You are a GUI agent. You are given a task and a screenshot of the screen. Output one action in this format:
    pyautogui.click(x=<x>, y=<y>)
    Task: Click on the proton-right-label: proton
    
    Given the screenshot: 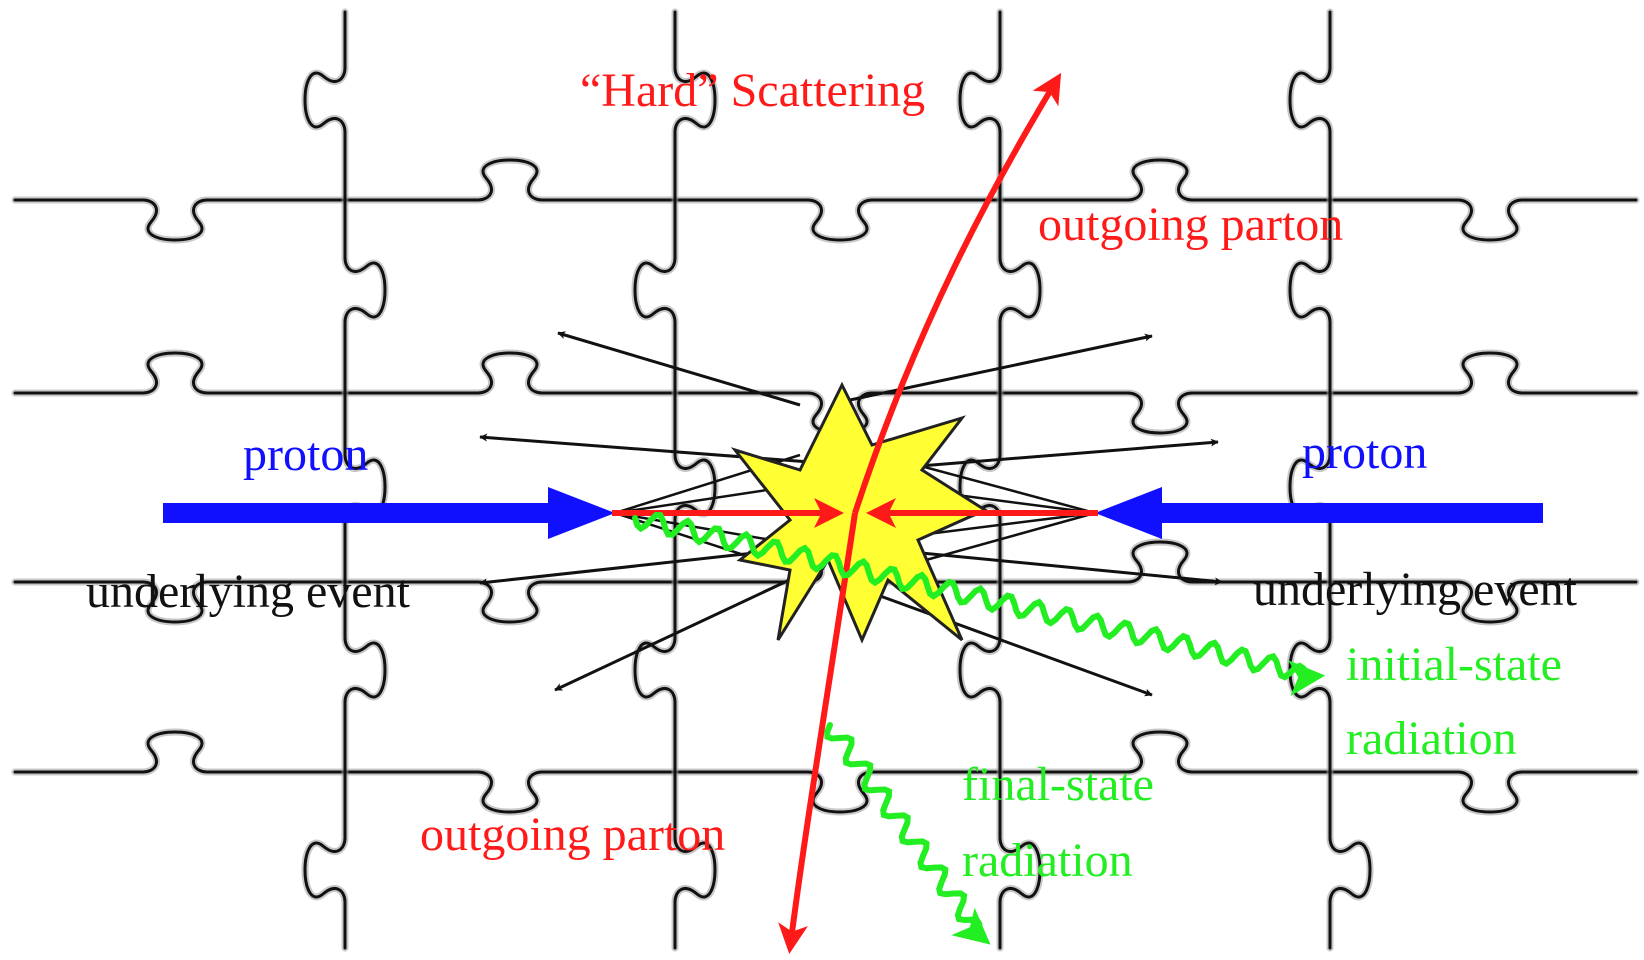 What is the action you would take?
    pyautogui.click(x=1364, y=452)
    